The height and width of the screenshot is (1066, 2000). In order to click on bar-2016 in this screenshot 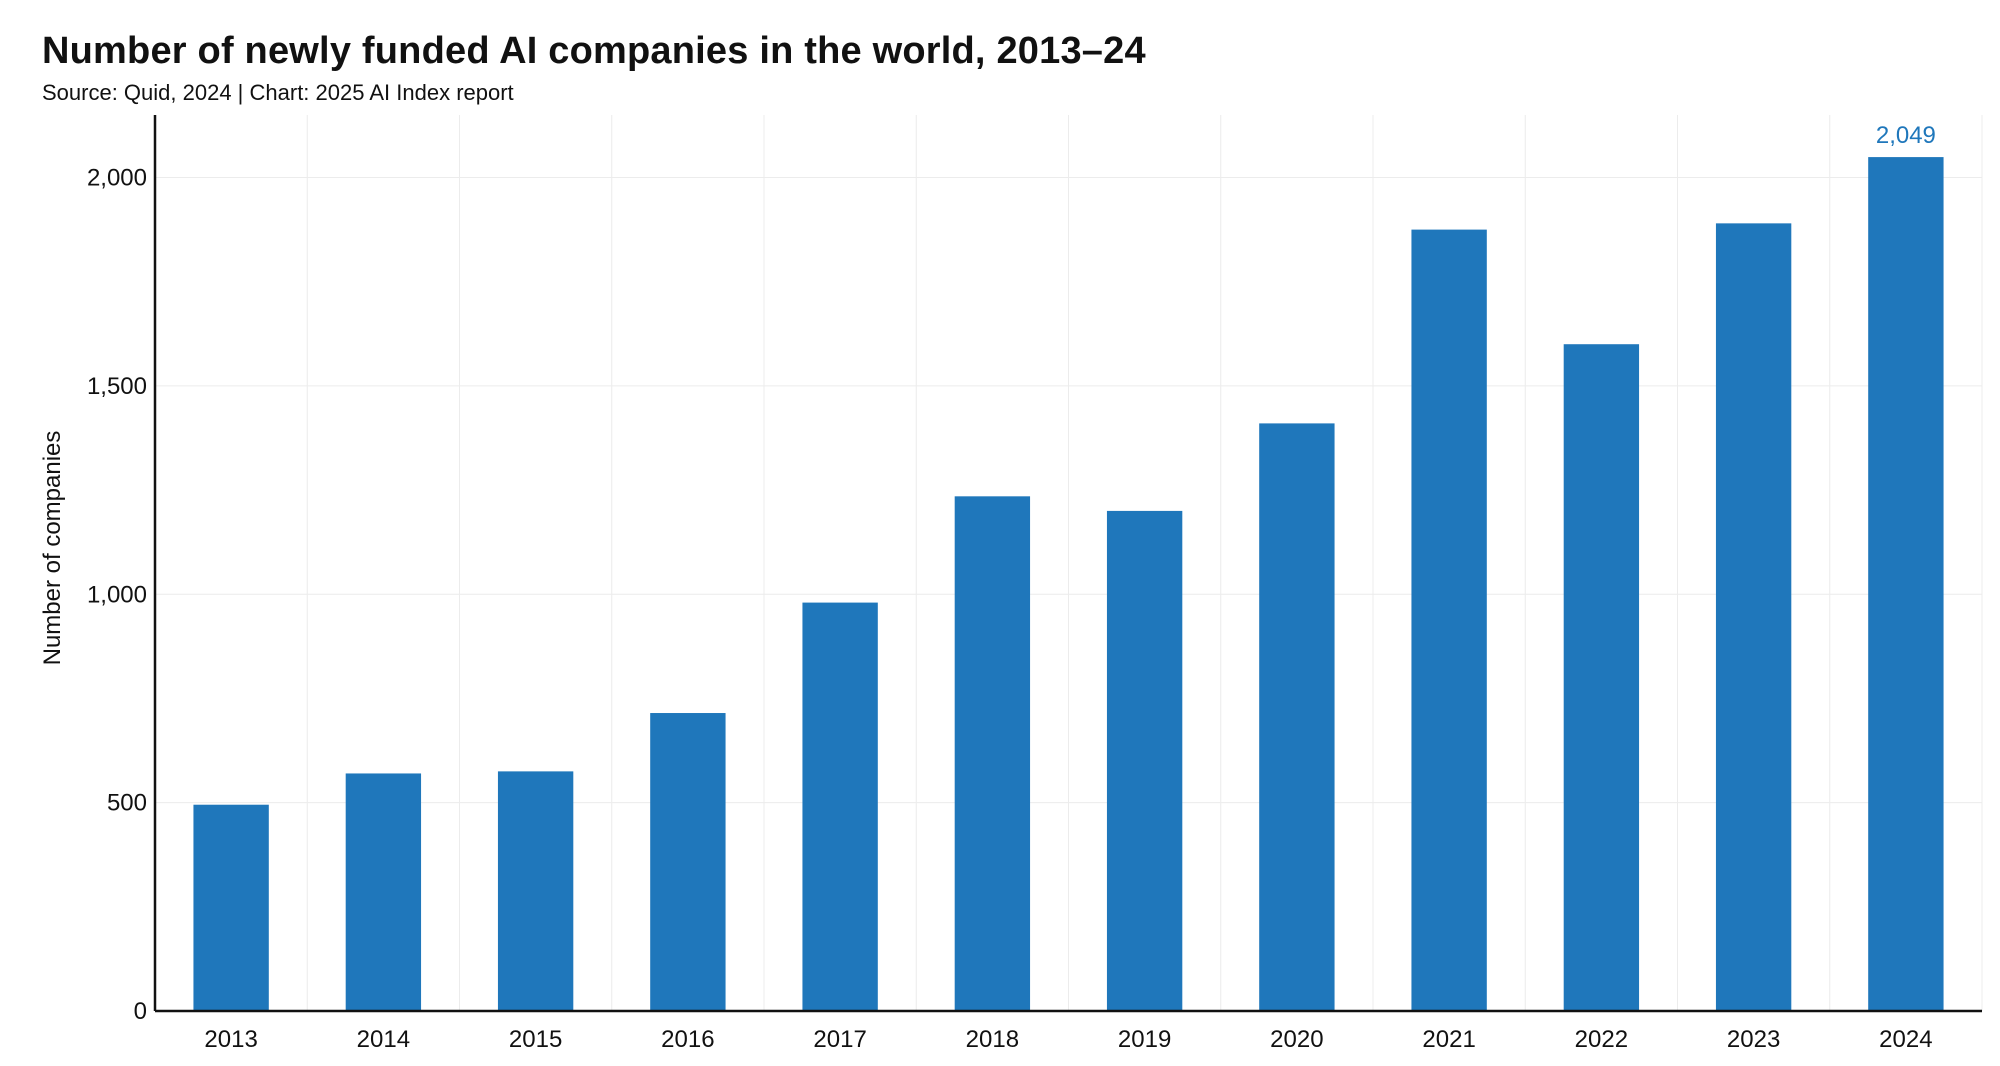, I will do `click(688, 862)`.